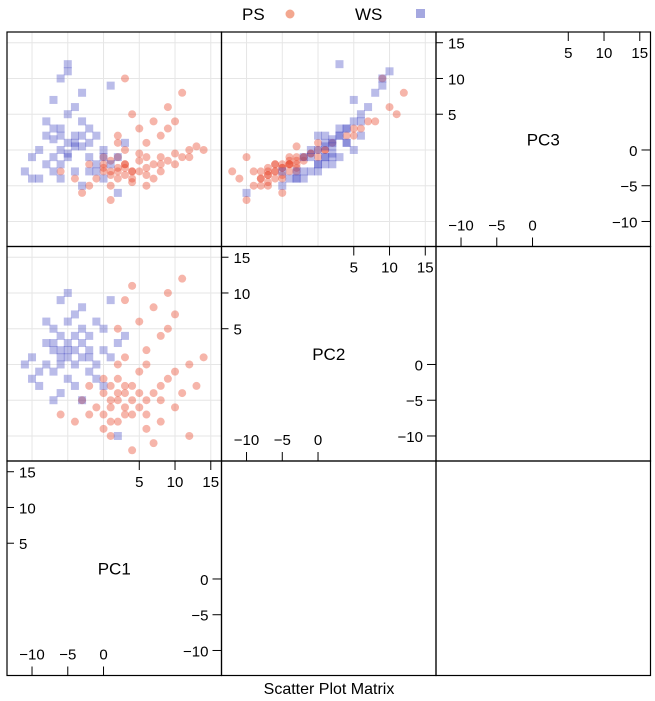 The height and width of the screenshot is (701, 655). I want to click on panel-border, so click(328, 568).